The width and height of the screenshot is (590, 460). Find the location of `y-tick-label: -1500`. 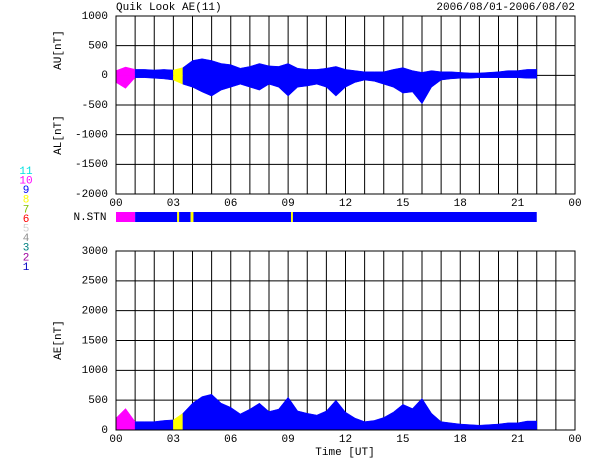

y-tick-label: -1500 is located at coordinates (91, 165).